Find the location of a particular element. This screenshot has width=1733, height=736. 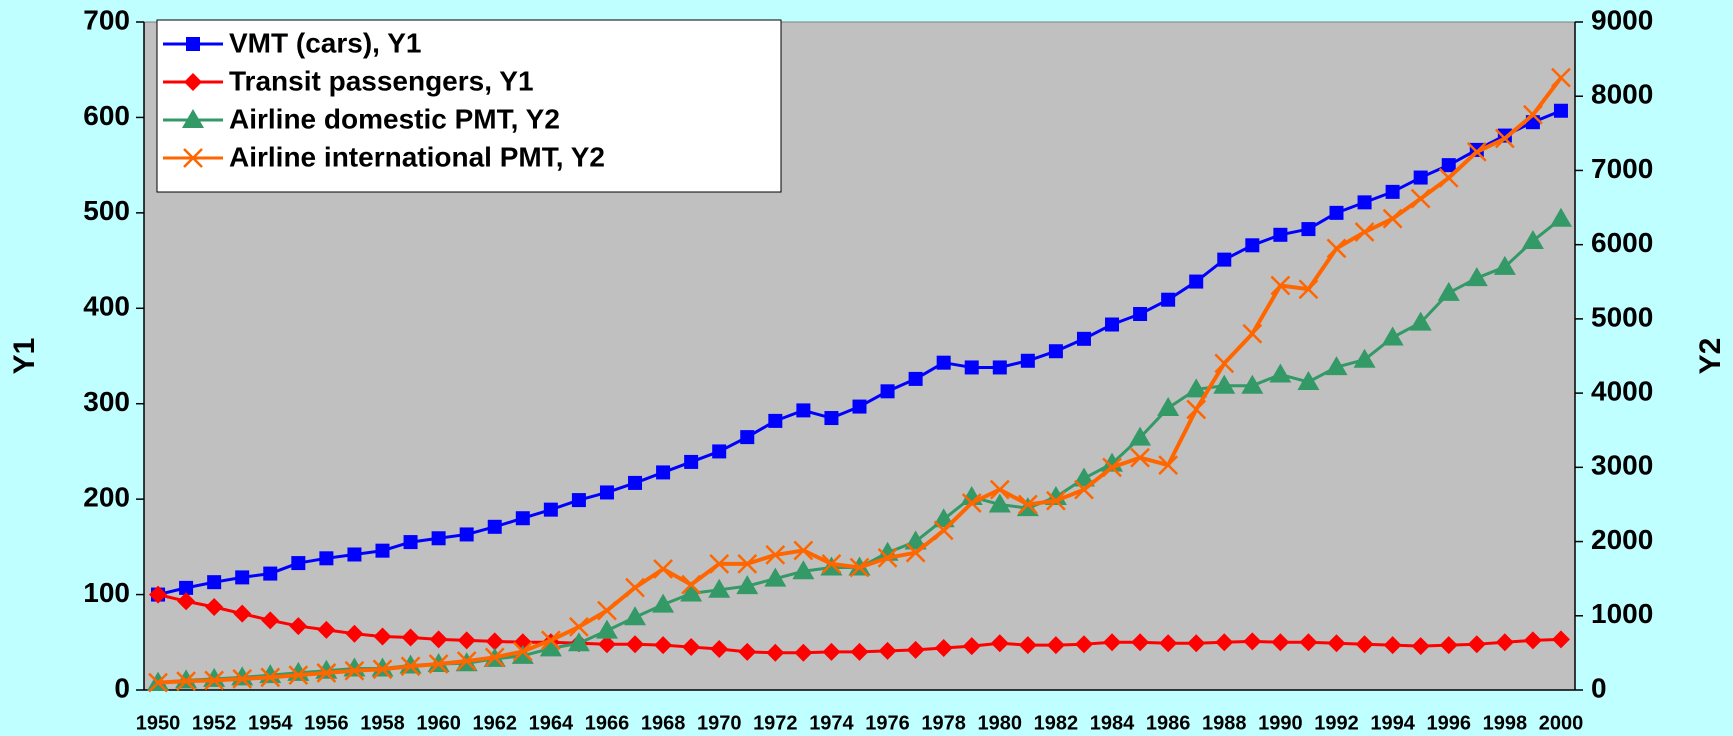

x-tick-label: 1982 is located at coordinates (1056, 723).